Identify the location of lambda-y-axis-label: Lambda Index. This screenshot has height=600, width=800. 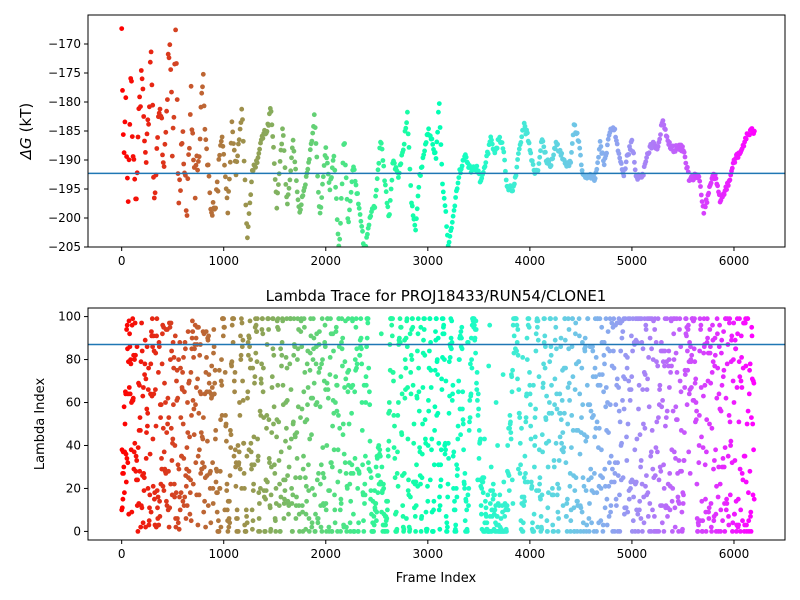
(40, 424).